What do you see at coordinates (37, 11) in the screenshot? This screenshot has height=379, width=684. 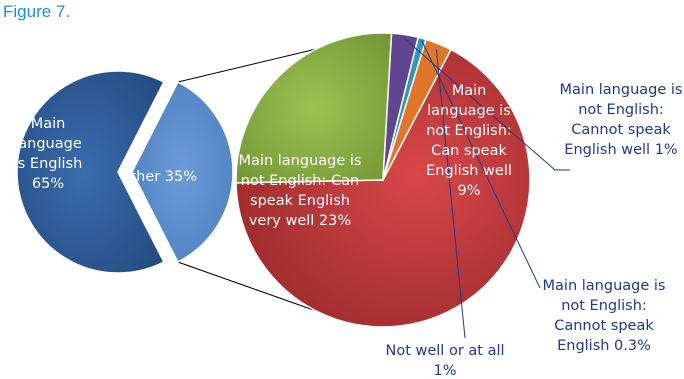 I see `figure-label: Figure 7.` at bounding box center [37, 11].